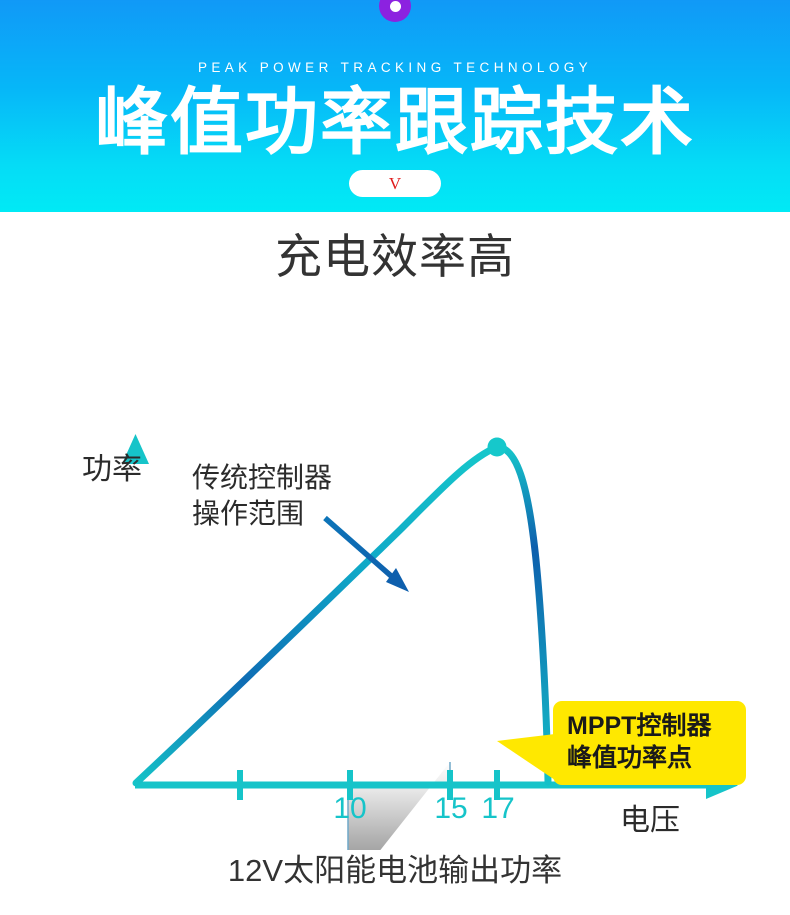  I want to click on x-tick-label-17: 17, so click(498, 808).